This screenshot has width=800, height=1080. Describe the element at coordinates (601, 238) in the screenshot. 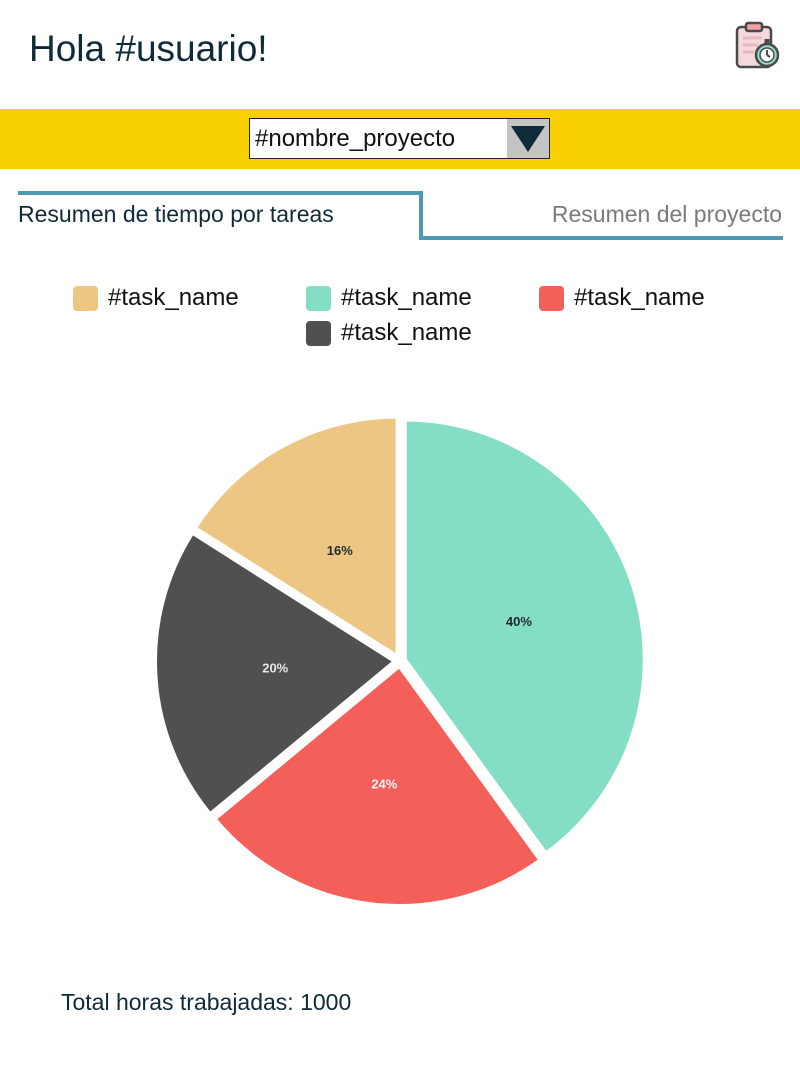

I see `tab-outline-bottom` at that location.